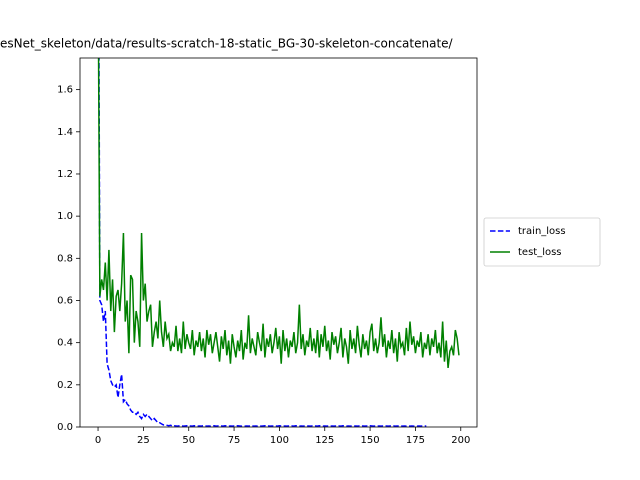 This screenshot has height=480, width=640. Describe the element at coordinates (143, 440) in the screenshot. I see `x-tick-label: 25` at that location.